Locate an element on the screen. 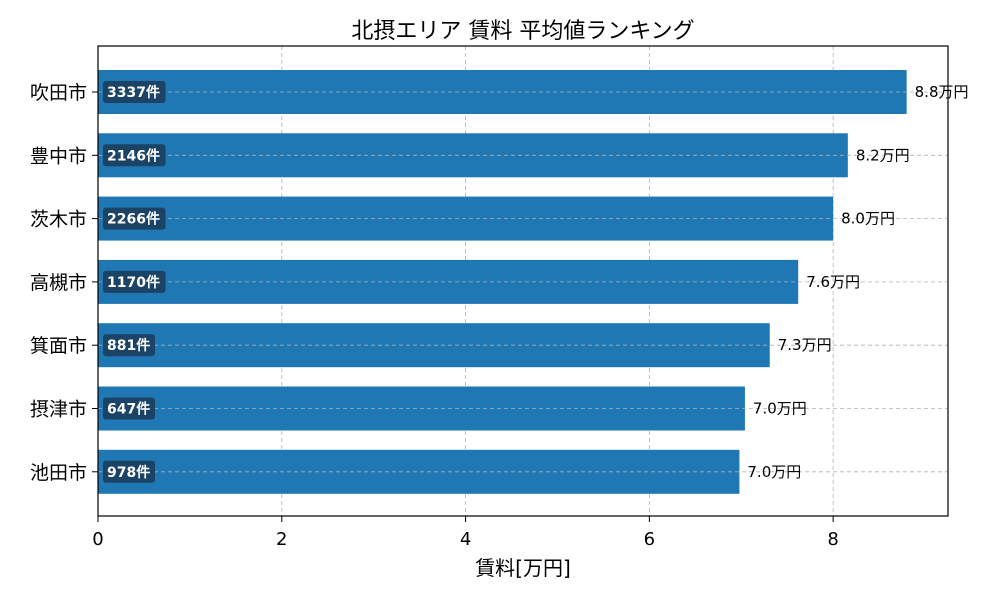 The width and height of the screenshot is (1000, 600). count-label: 881件 is located at coordinates (128, 345).